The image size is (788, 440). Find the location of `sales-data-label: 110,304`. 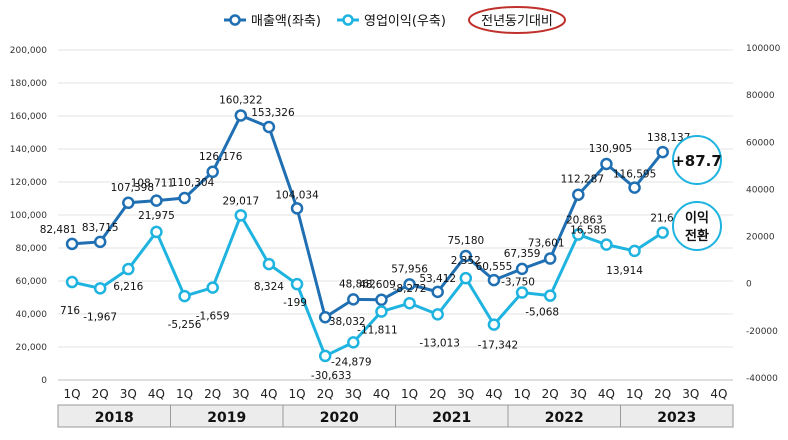

sales-data-label: 110,304 is located at coordinates (193, 183).